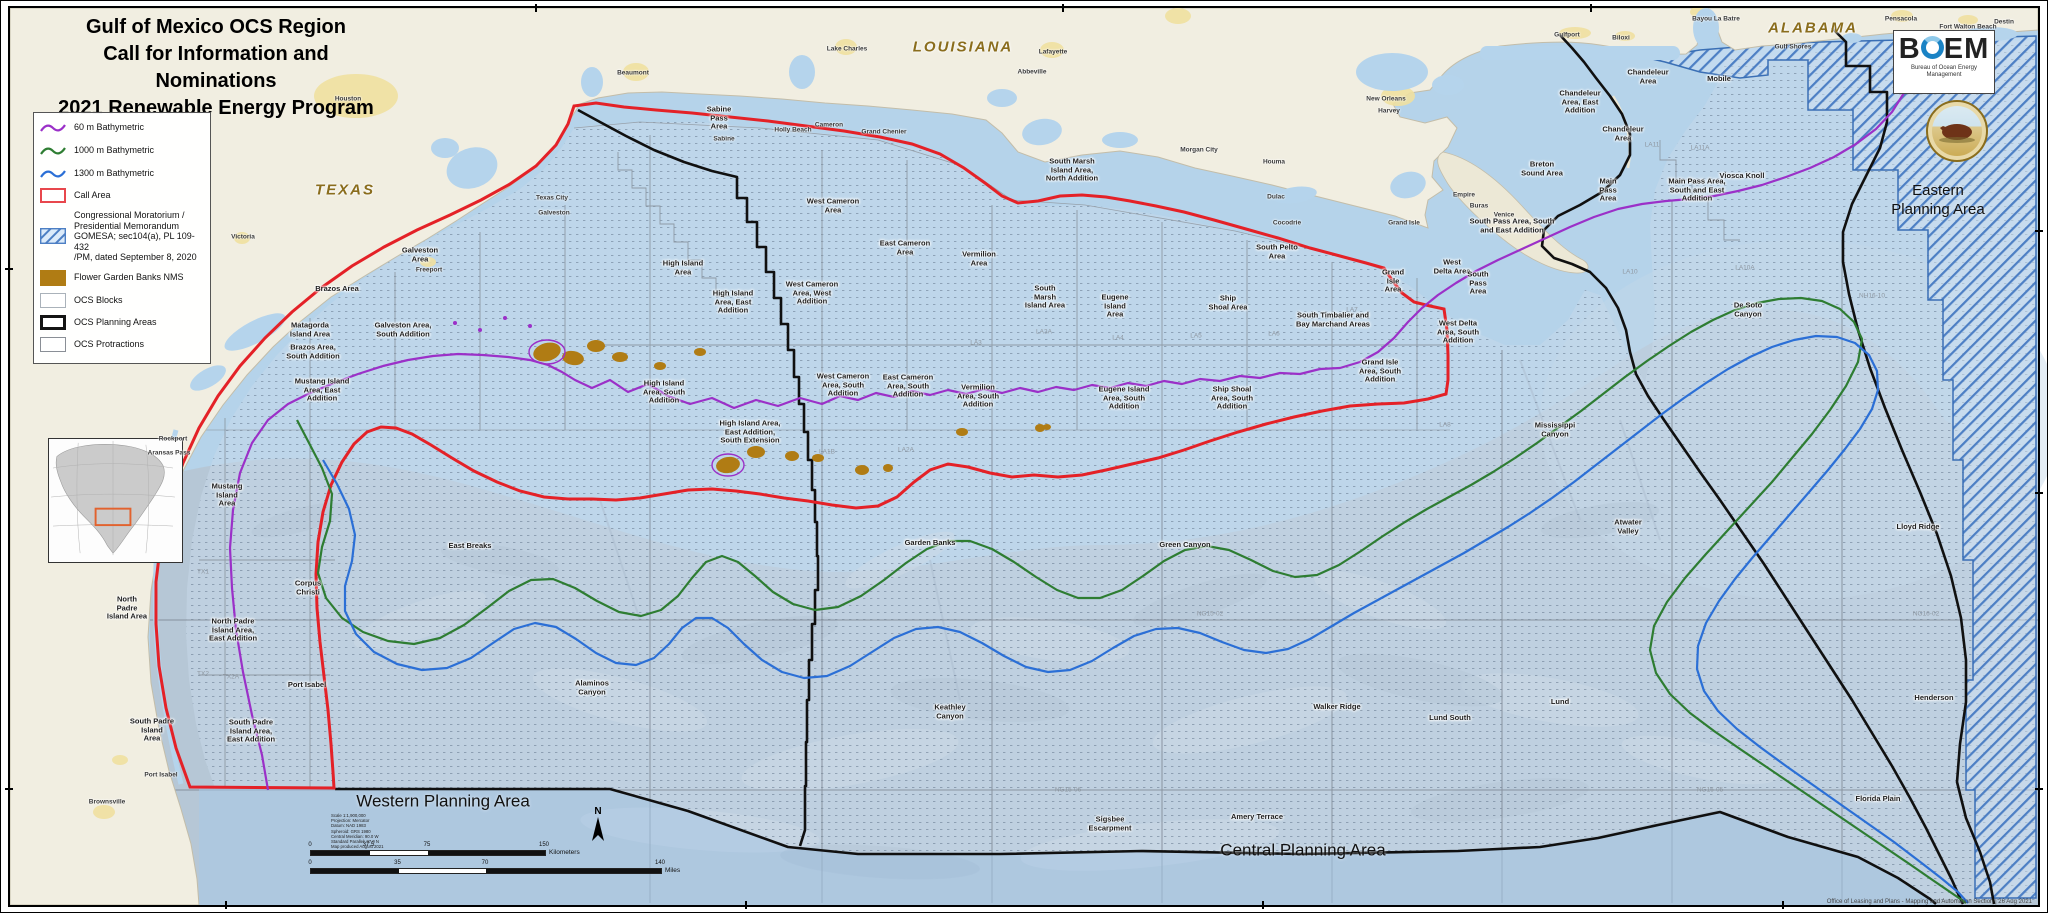 Image resolution: width=2048 pixels, height=913 pixels. I want to click on legend-item: OCS Blocks, so click(122, 300).